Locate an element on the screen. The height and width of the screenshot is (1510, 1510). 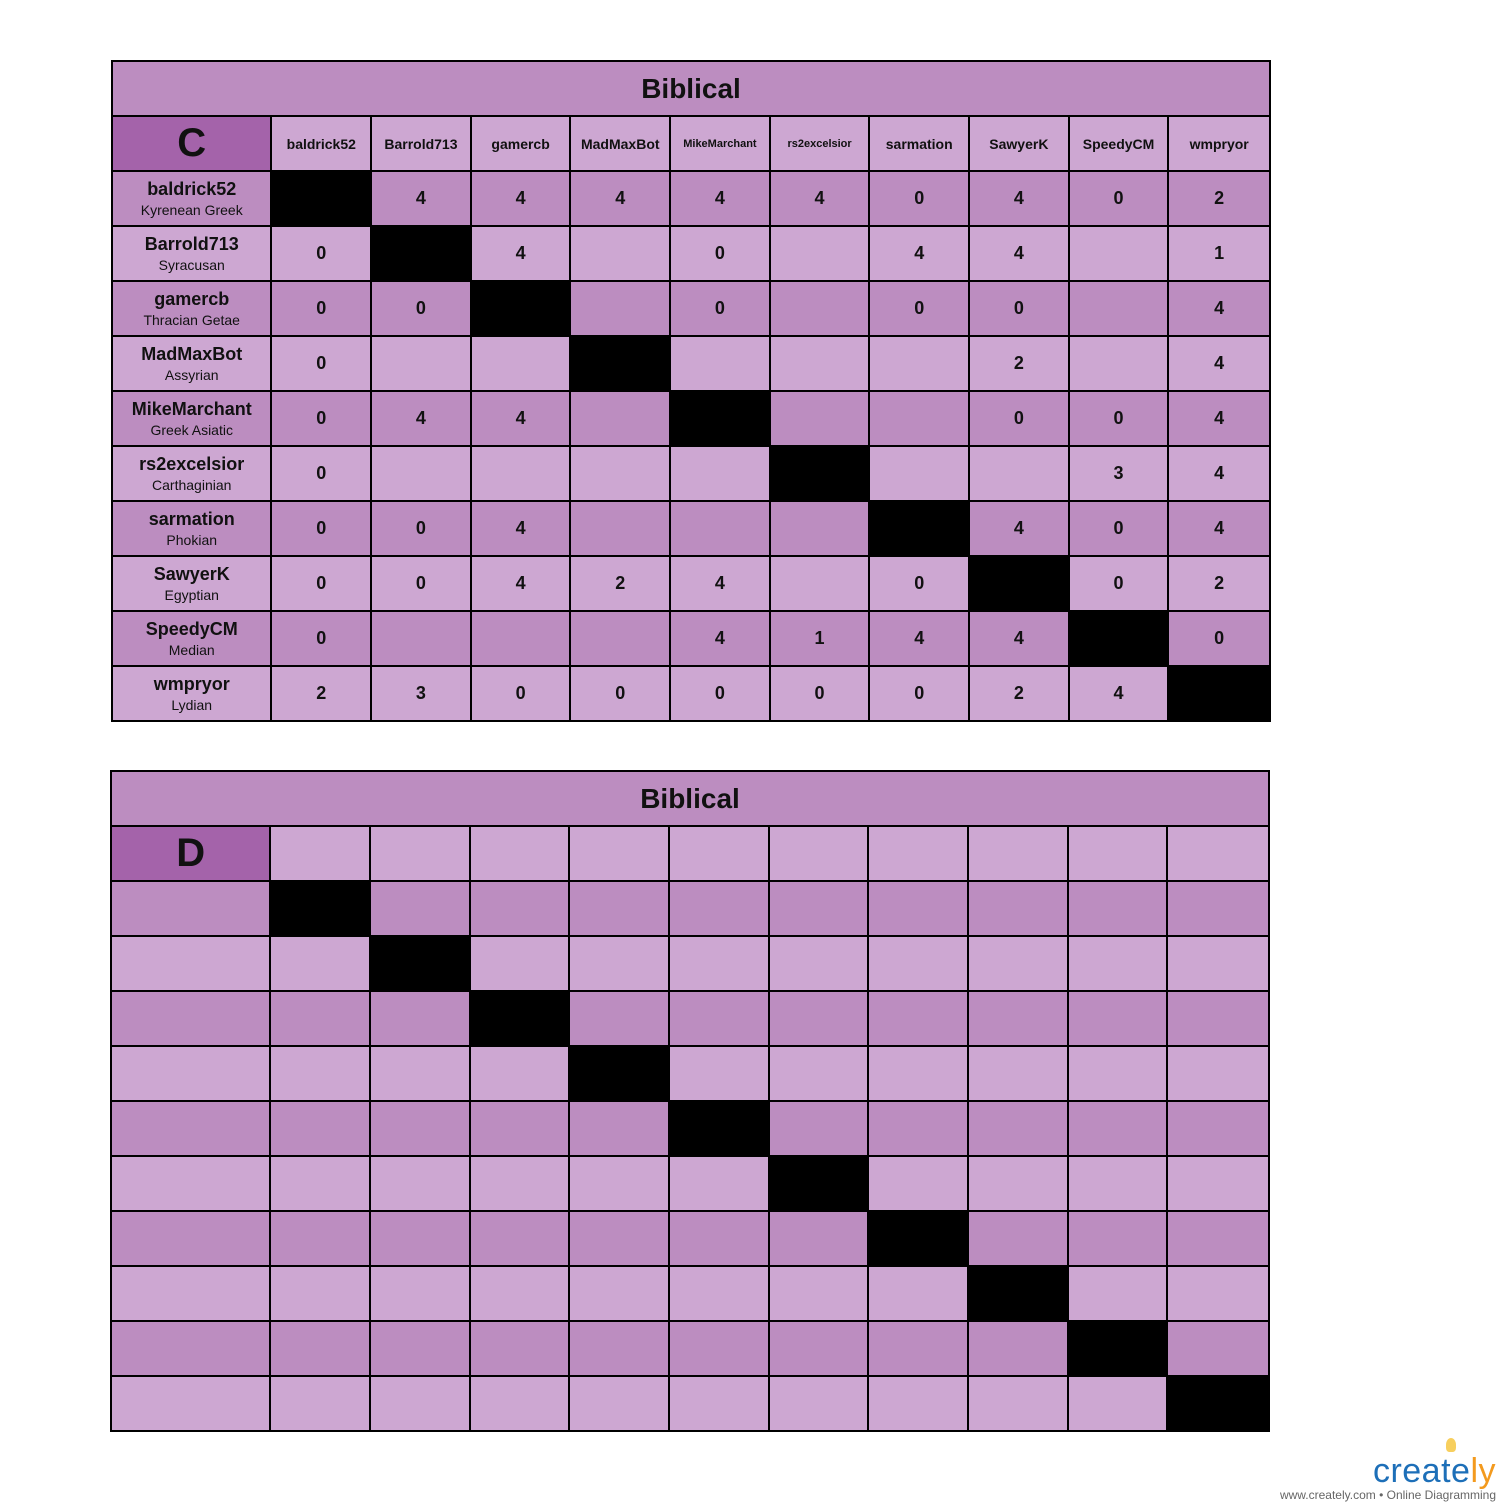
row-header: sarmation Phokian is located at coordinates (193, 528).